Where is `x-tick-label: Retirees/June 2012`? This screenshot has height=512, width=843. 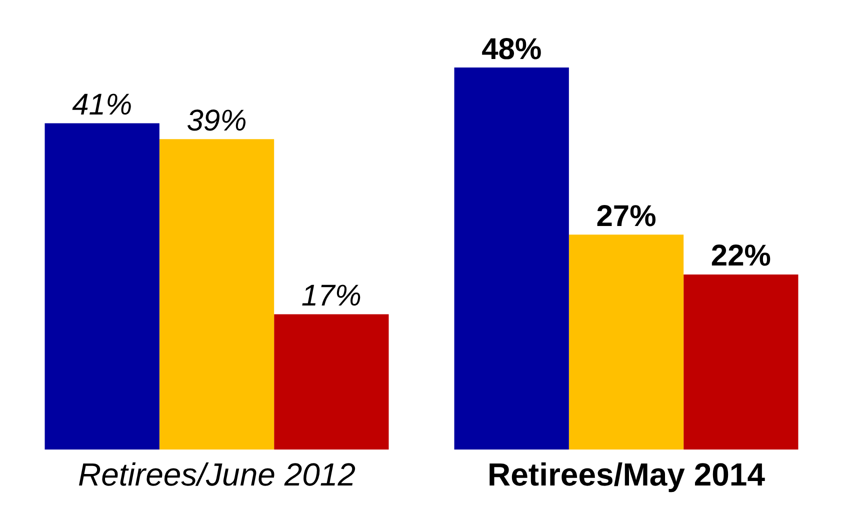
x-tick-label: Retirees/June 2012 is located at coordinates (217, 474).